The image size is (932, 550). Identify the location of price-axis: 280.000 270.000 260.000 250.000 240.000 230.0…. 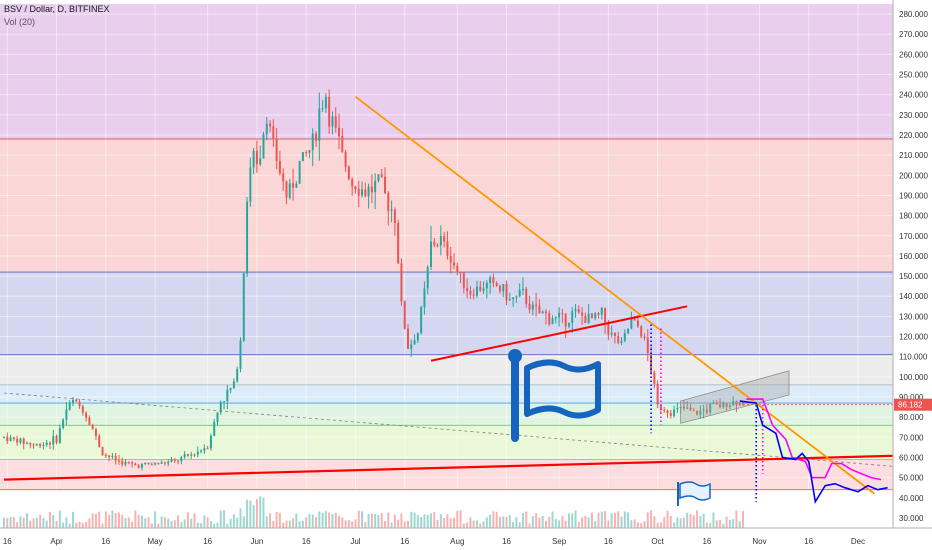
(912, 275).